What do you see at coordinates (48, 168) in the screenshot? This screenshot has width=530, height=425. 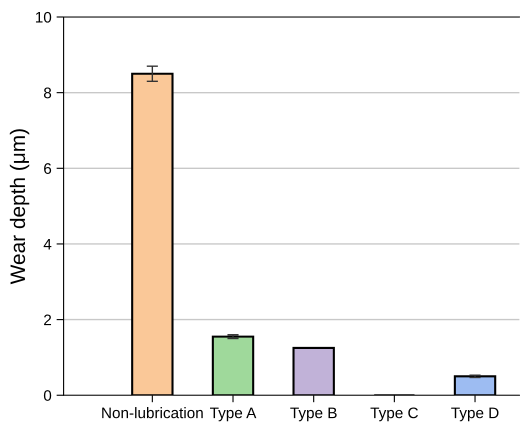 I see `y-tick-label: 6` at bounding box center [48, 168].